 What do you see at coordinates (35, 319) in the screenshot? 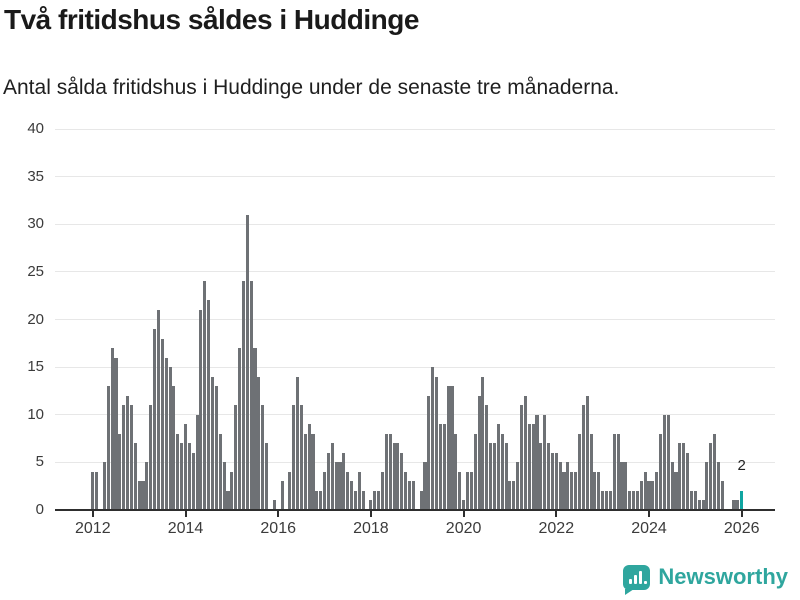
I see `y-axis-tick-label: 20` at bounding box center [35, 319].